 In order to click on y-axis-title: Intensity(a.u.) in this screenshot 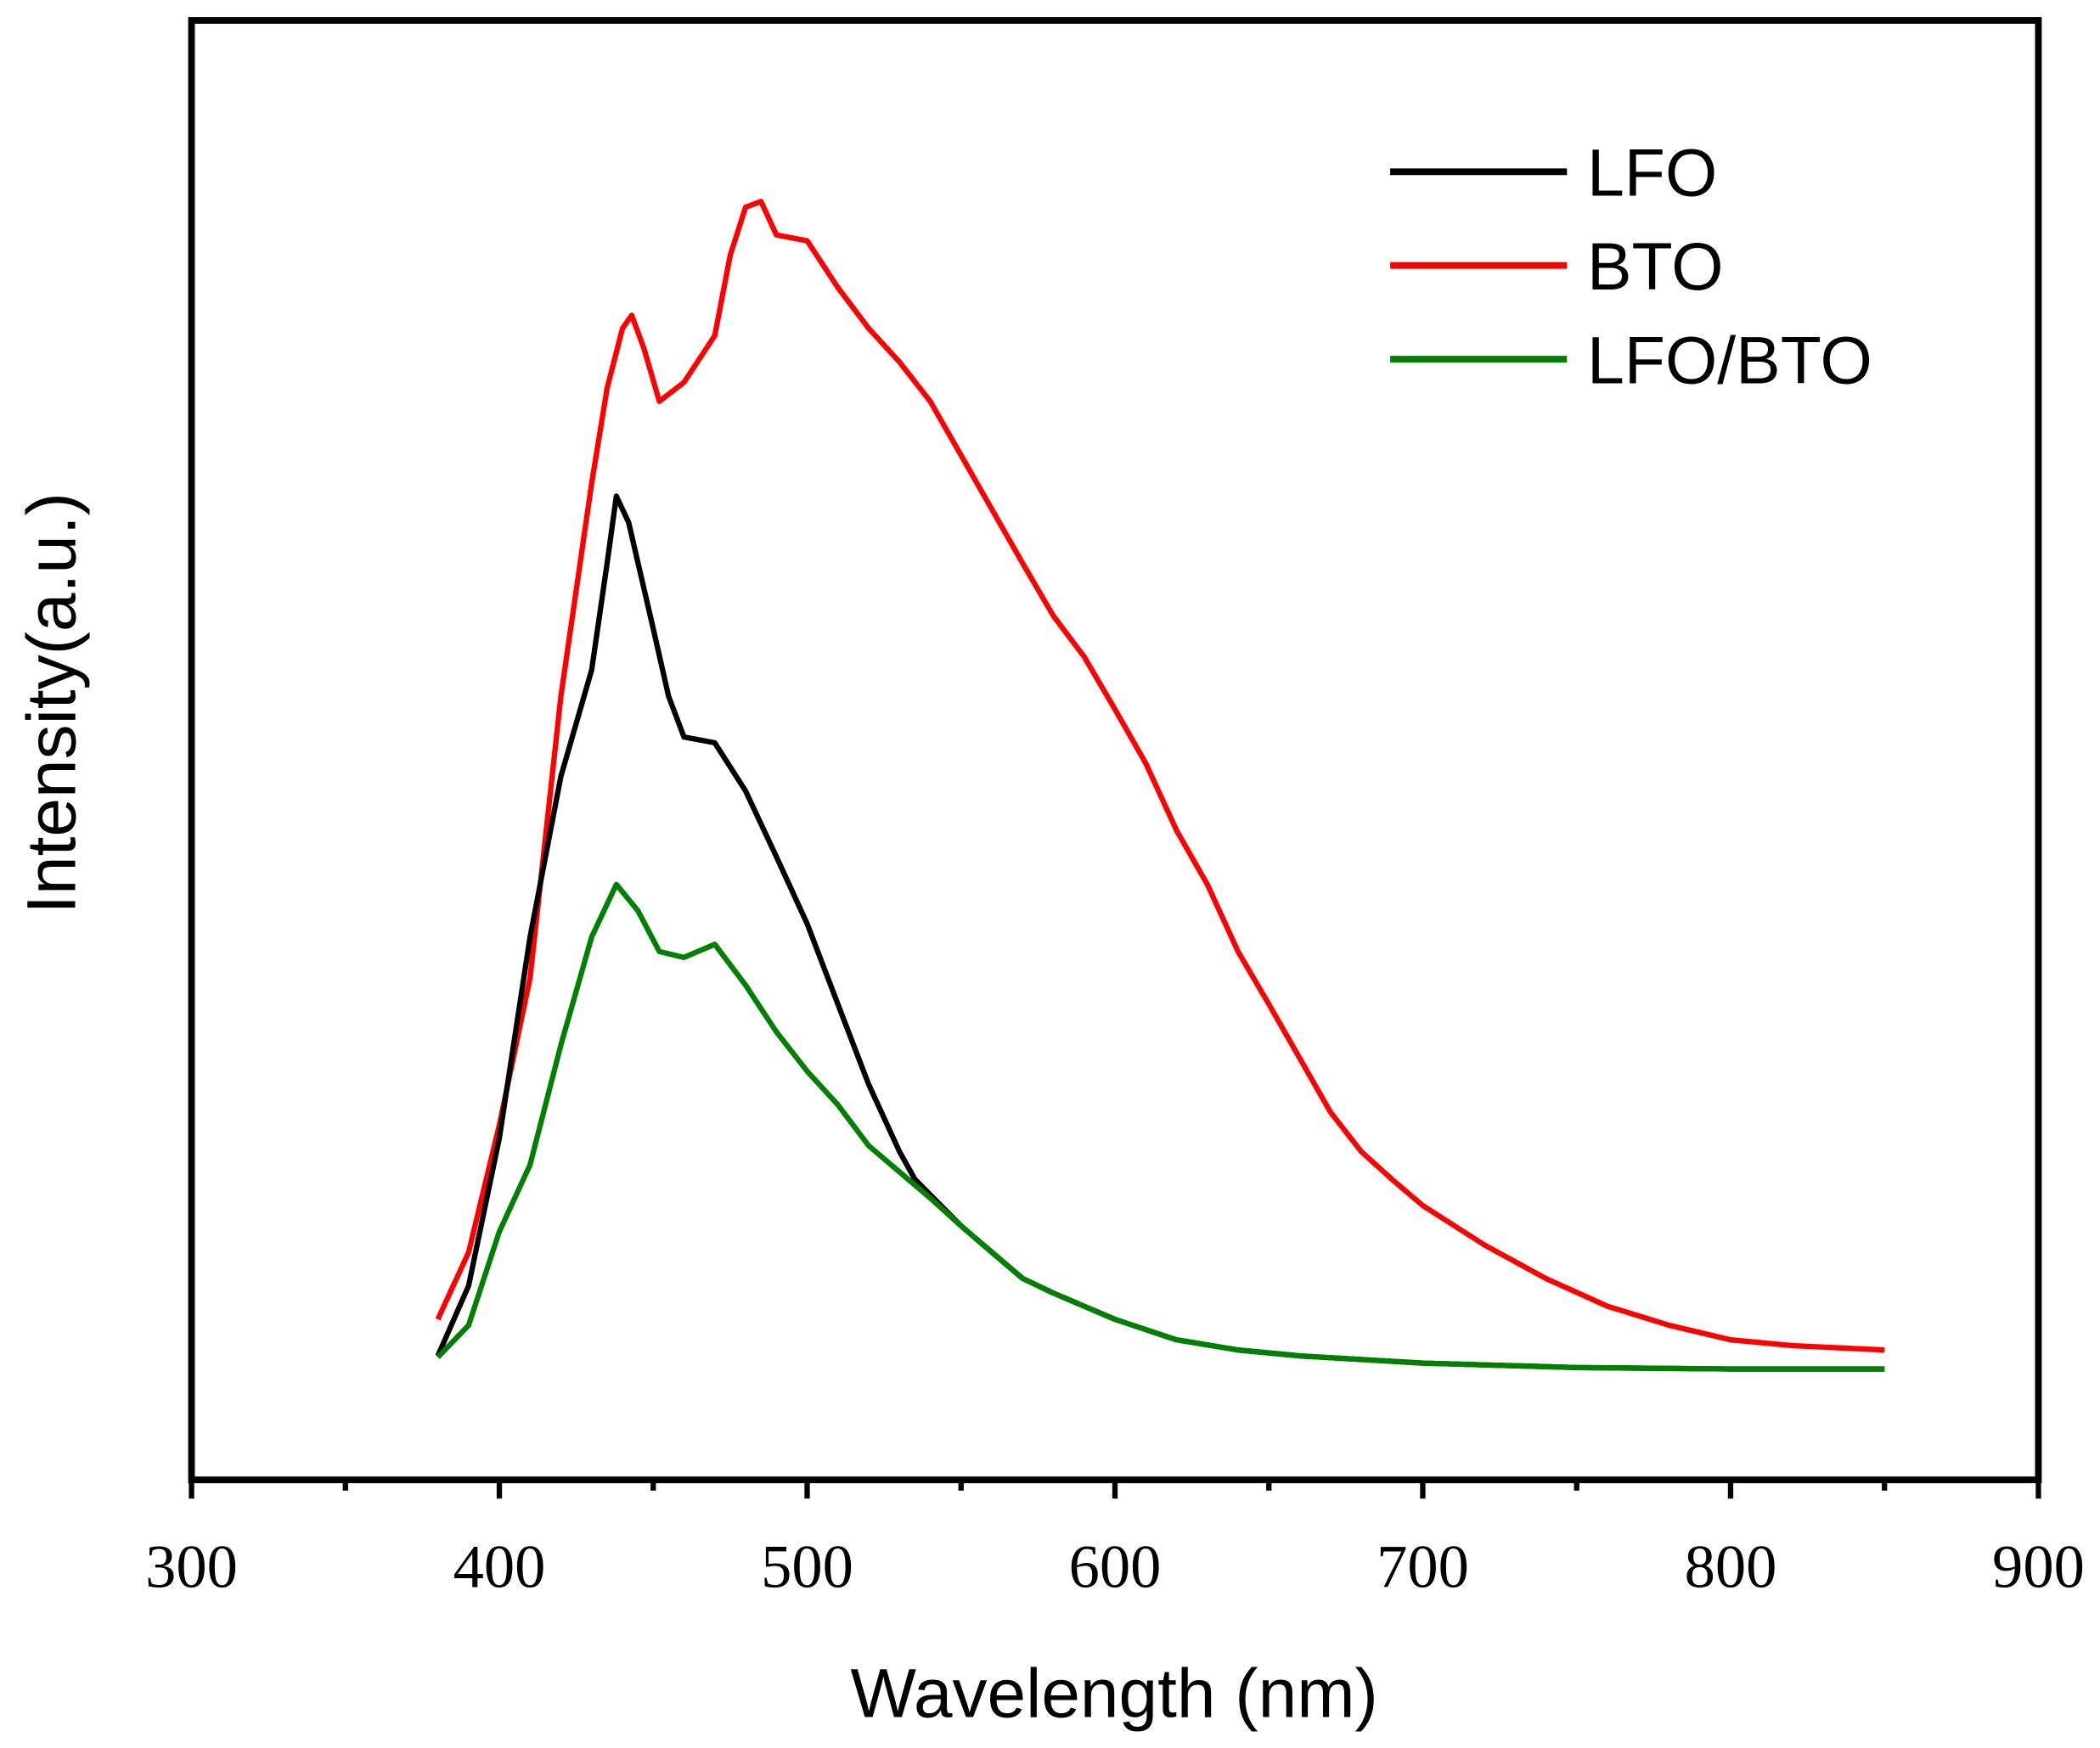, I will do `click(51, 703)`.